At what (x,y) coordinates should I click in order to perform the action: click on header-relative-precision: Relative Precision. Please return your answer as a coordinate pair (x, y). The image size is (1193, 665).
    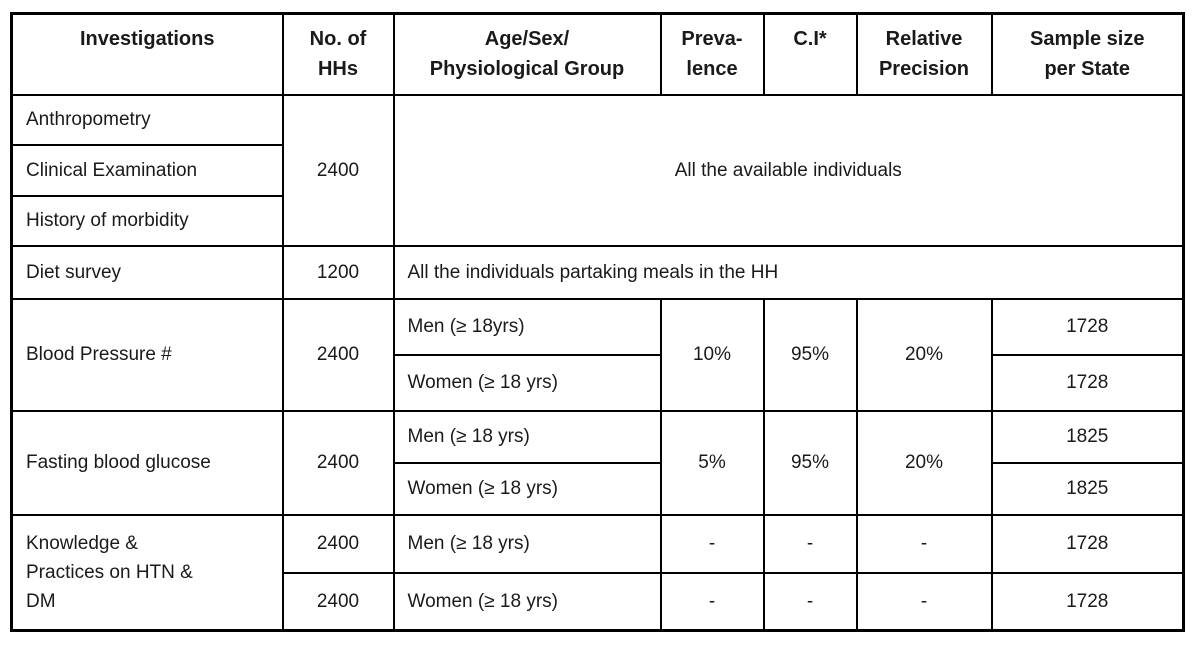
    Looking at the image, I should click on (924, 54).